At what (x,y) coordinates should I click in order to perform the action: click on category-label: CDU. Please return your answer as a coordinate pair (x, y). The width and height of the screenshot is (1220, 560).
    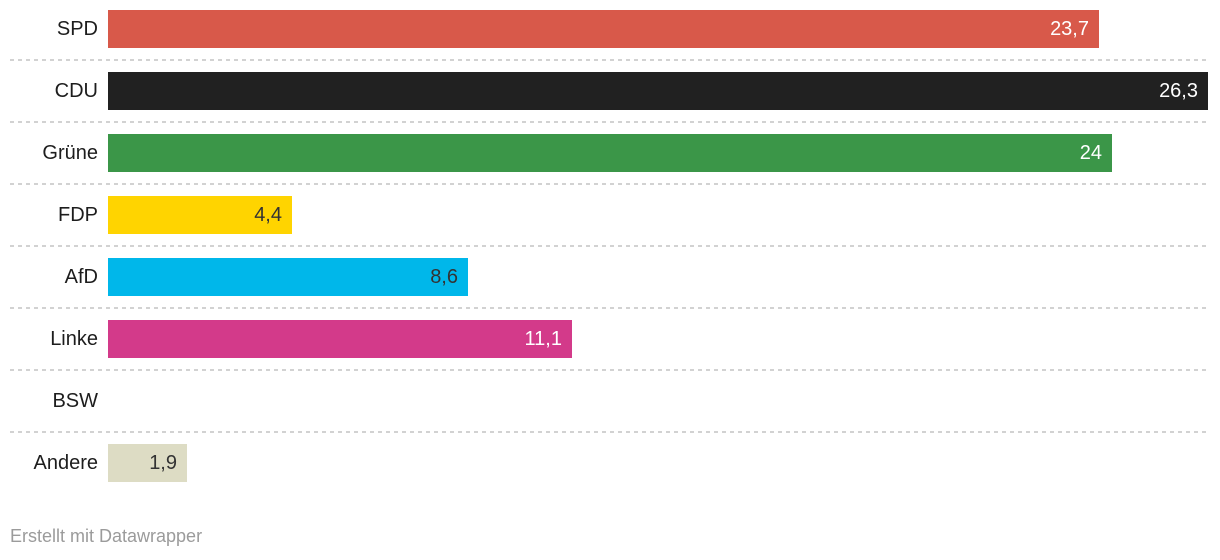
    Looking at the image, I should click on (76, 91).